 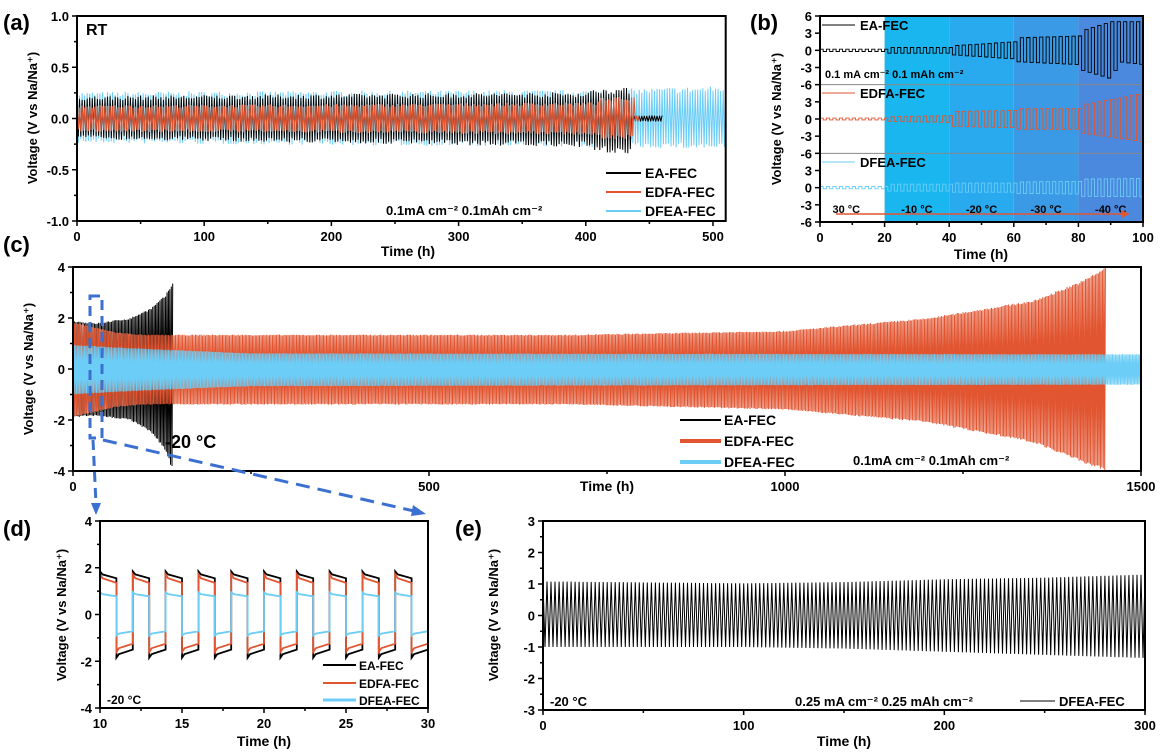 What do you see at coordinates (949, 237) in the screenshot?
I see `x-tick-label: 40` at bounding box center [949, 237].